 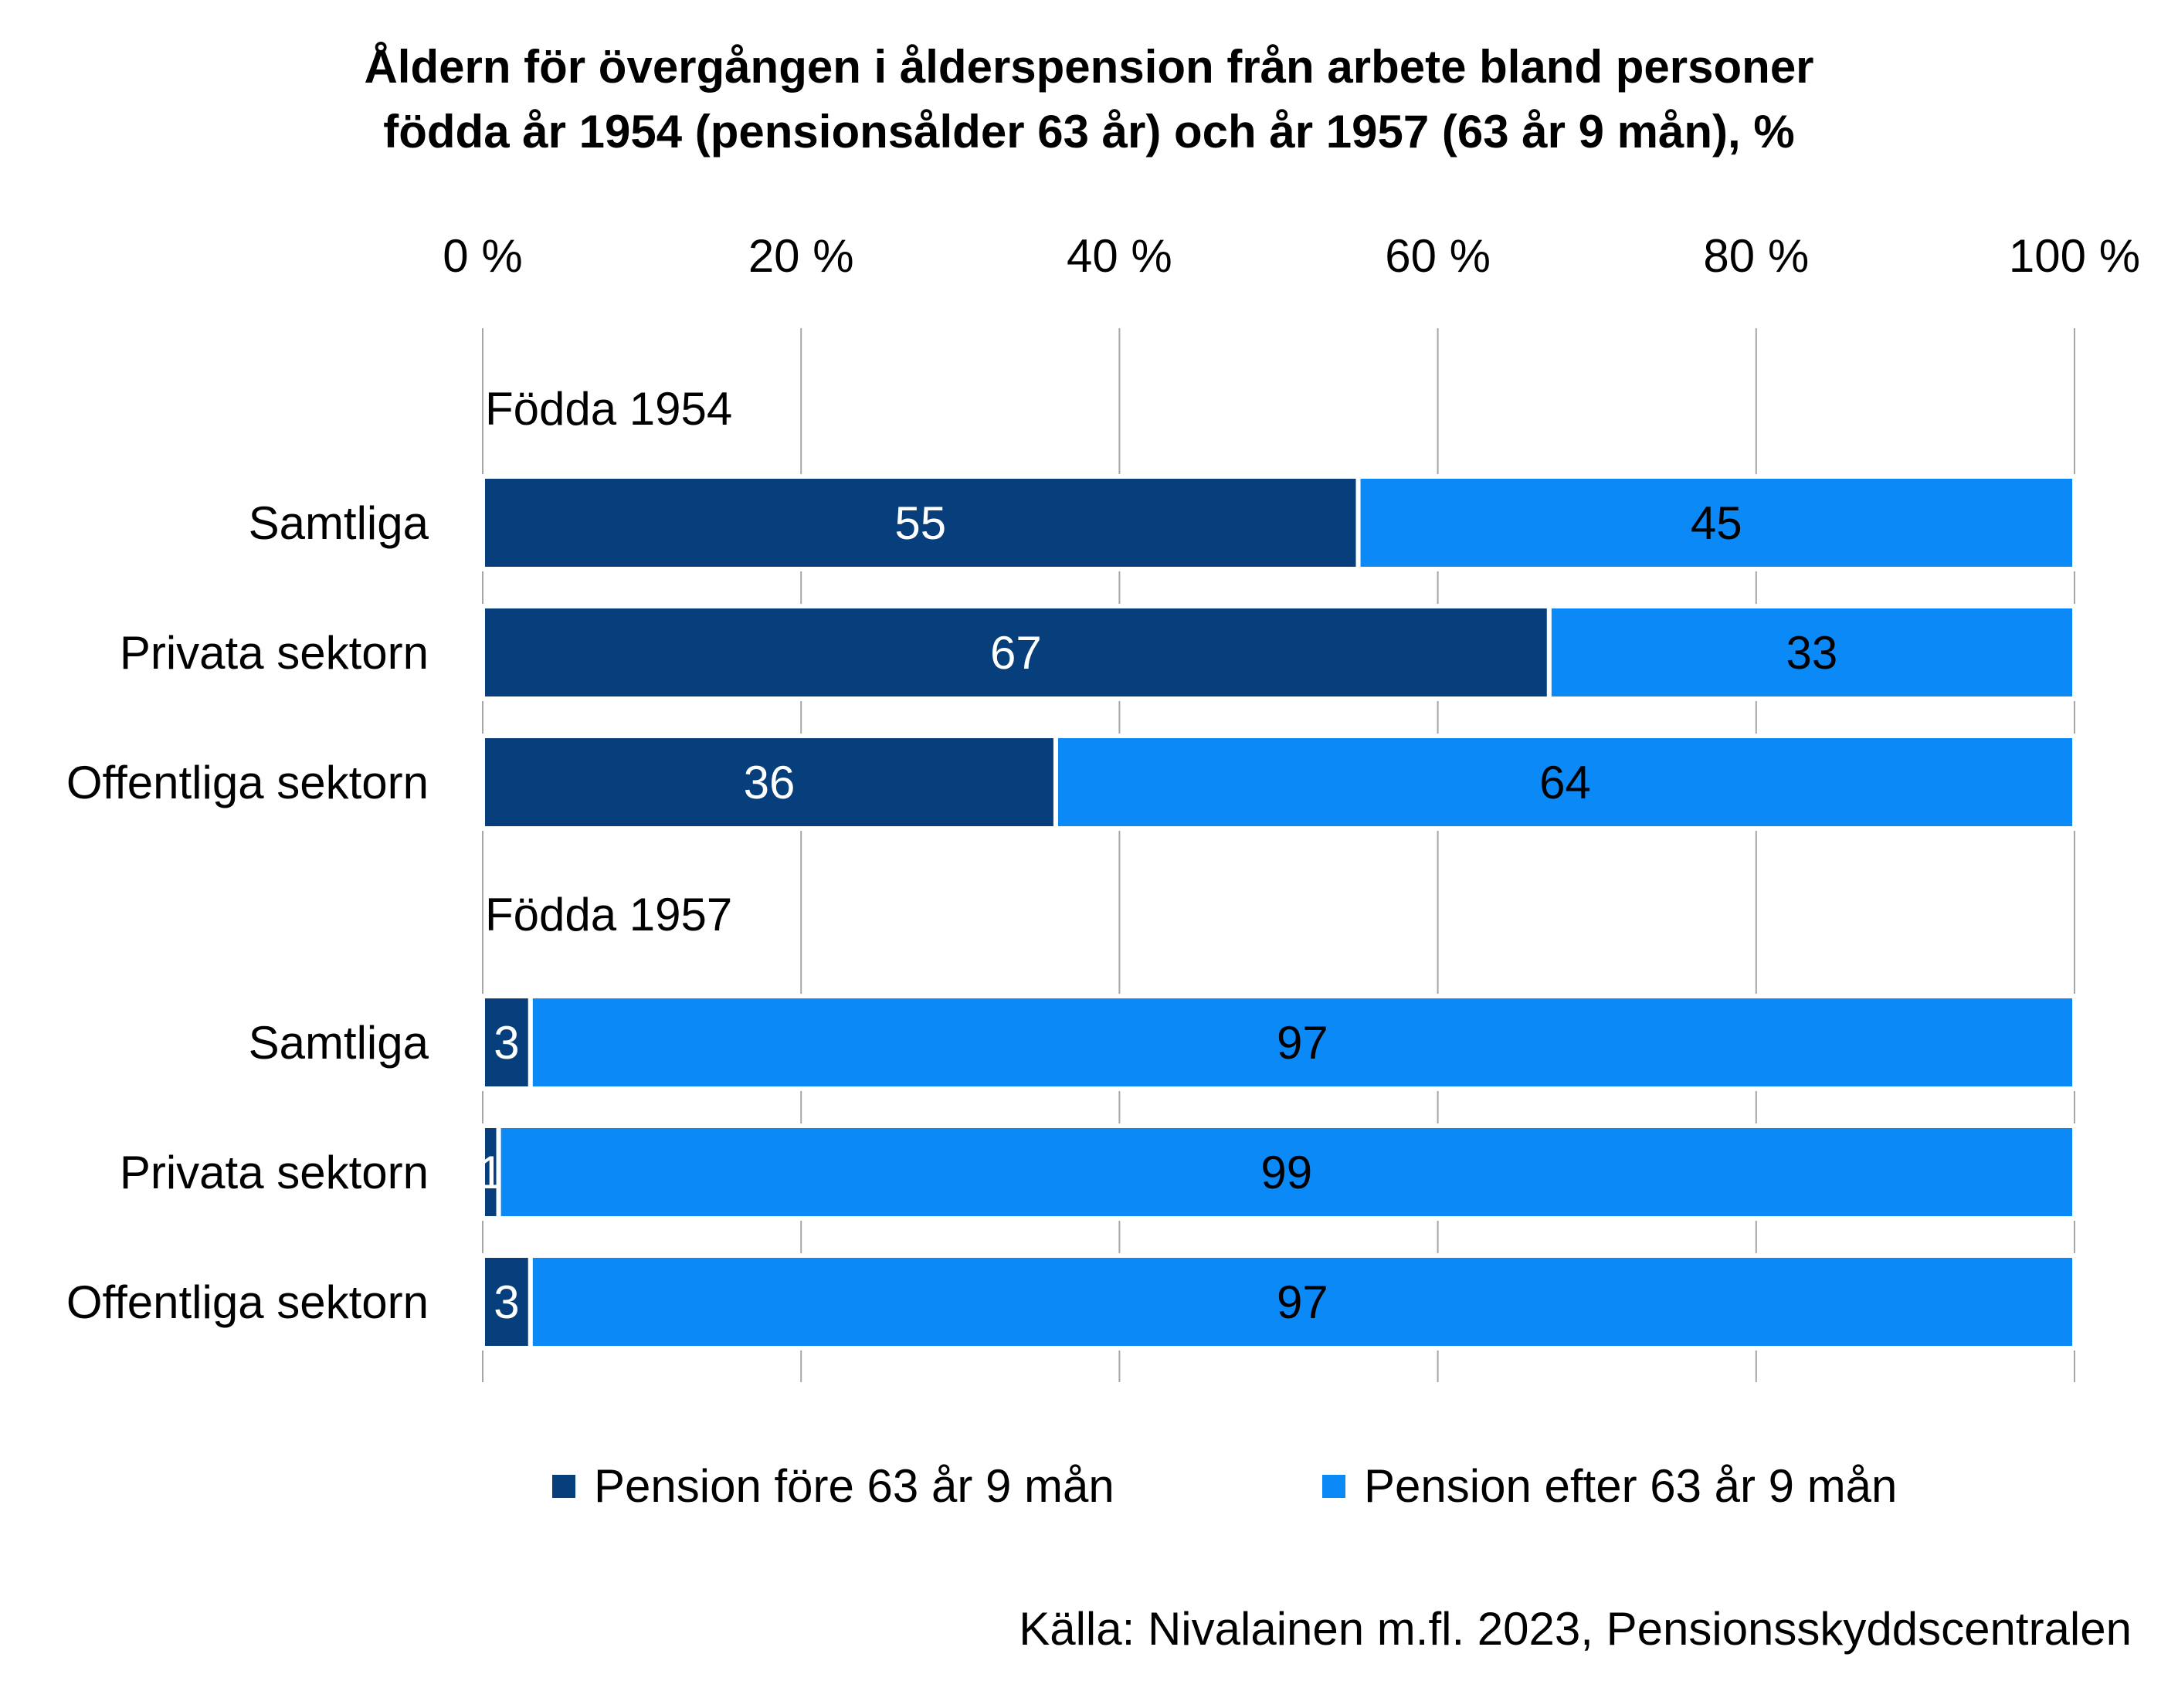 What do you see at coordinates (1631, 1486) in the screenshot?
I see `legend-label-after: Pension efter 63 år 9 mån` at bounding box center [1631, 1486].